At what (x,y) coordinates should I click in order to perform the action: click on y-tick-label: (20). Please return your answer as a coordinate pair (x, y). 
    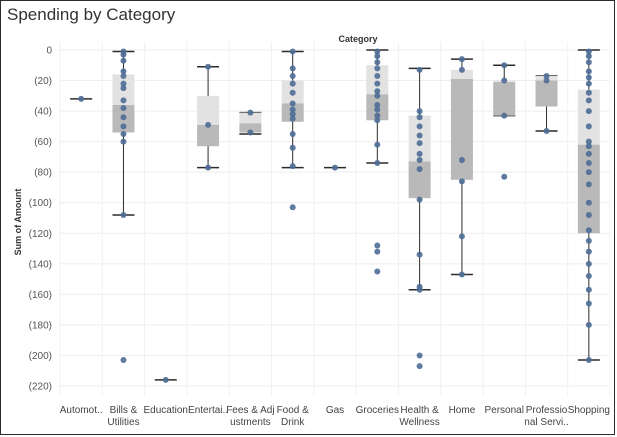
    Looking at the image, I should click on (43, 81).